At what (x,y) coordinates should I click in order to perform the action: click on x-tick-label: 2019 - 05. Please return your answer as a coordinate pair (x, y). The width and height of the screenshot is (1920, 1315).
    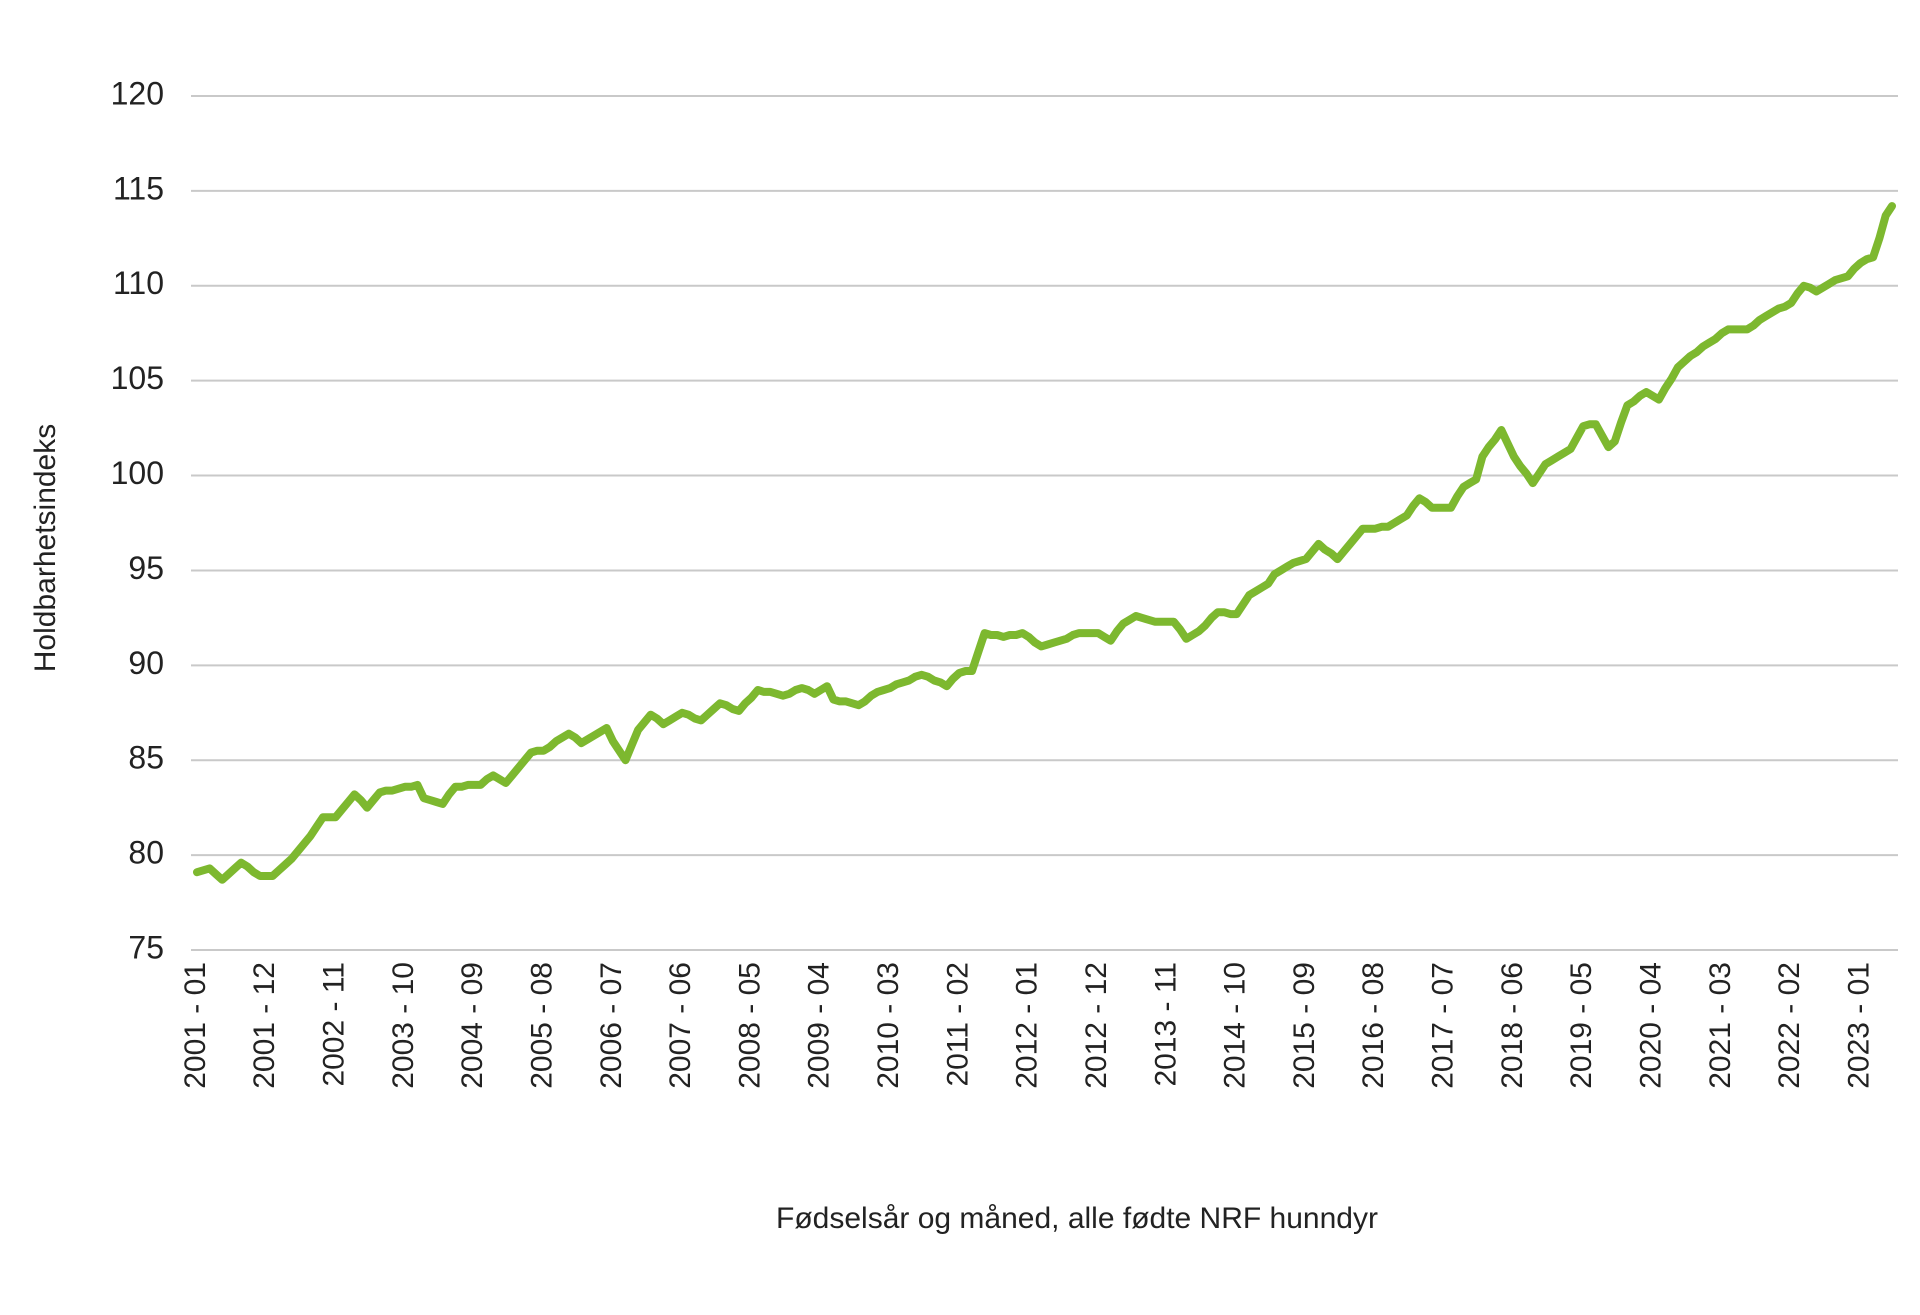
    Looking at the image, I should click on (1581, 1025).